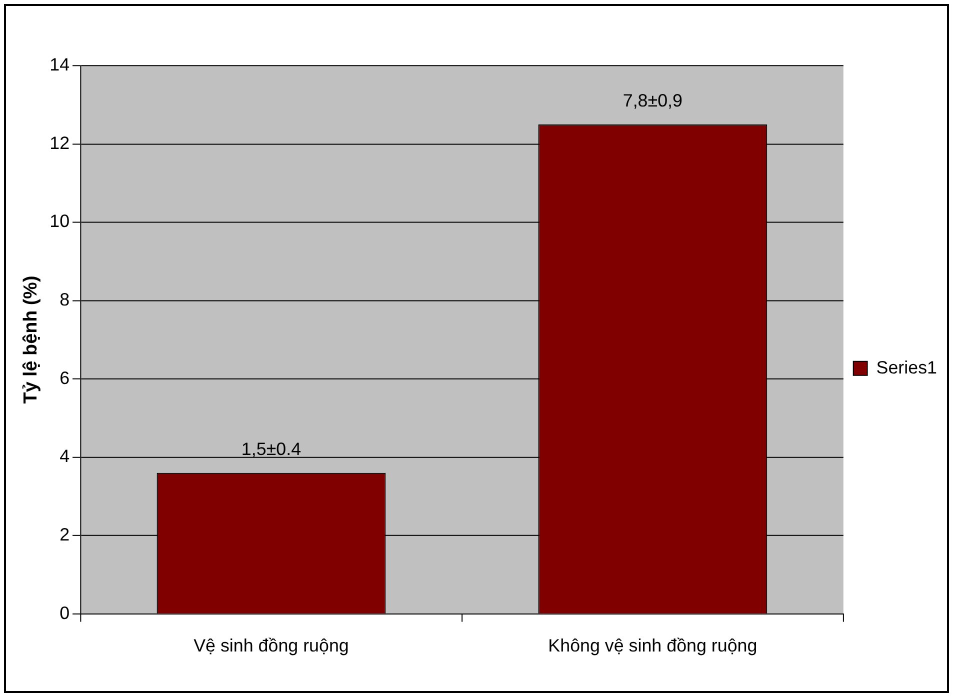  I want to click on y-tick-label: 14, so click(60, 64).